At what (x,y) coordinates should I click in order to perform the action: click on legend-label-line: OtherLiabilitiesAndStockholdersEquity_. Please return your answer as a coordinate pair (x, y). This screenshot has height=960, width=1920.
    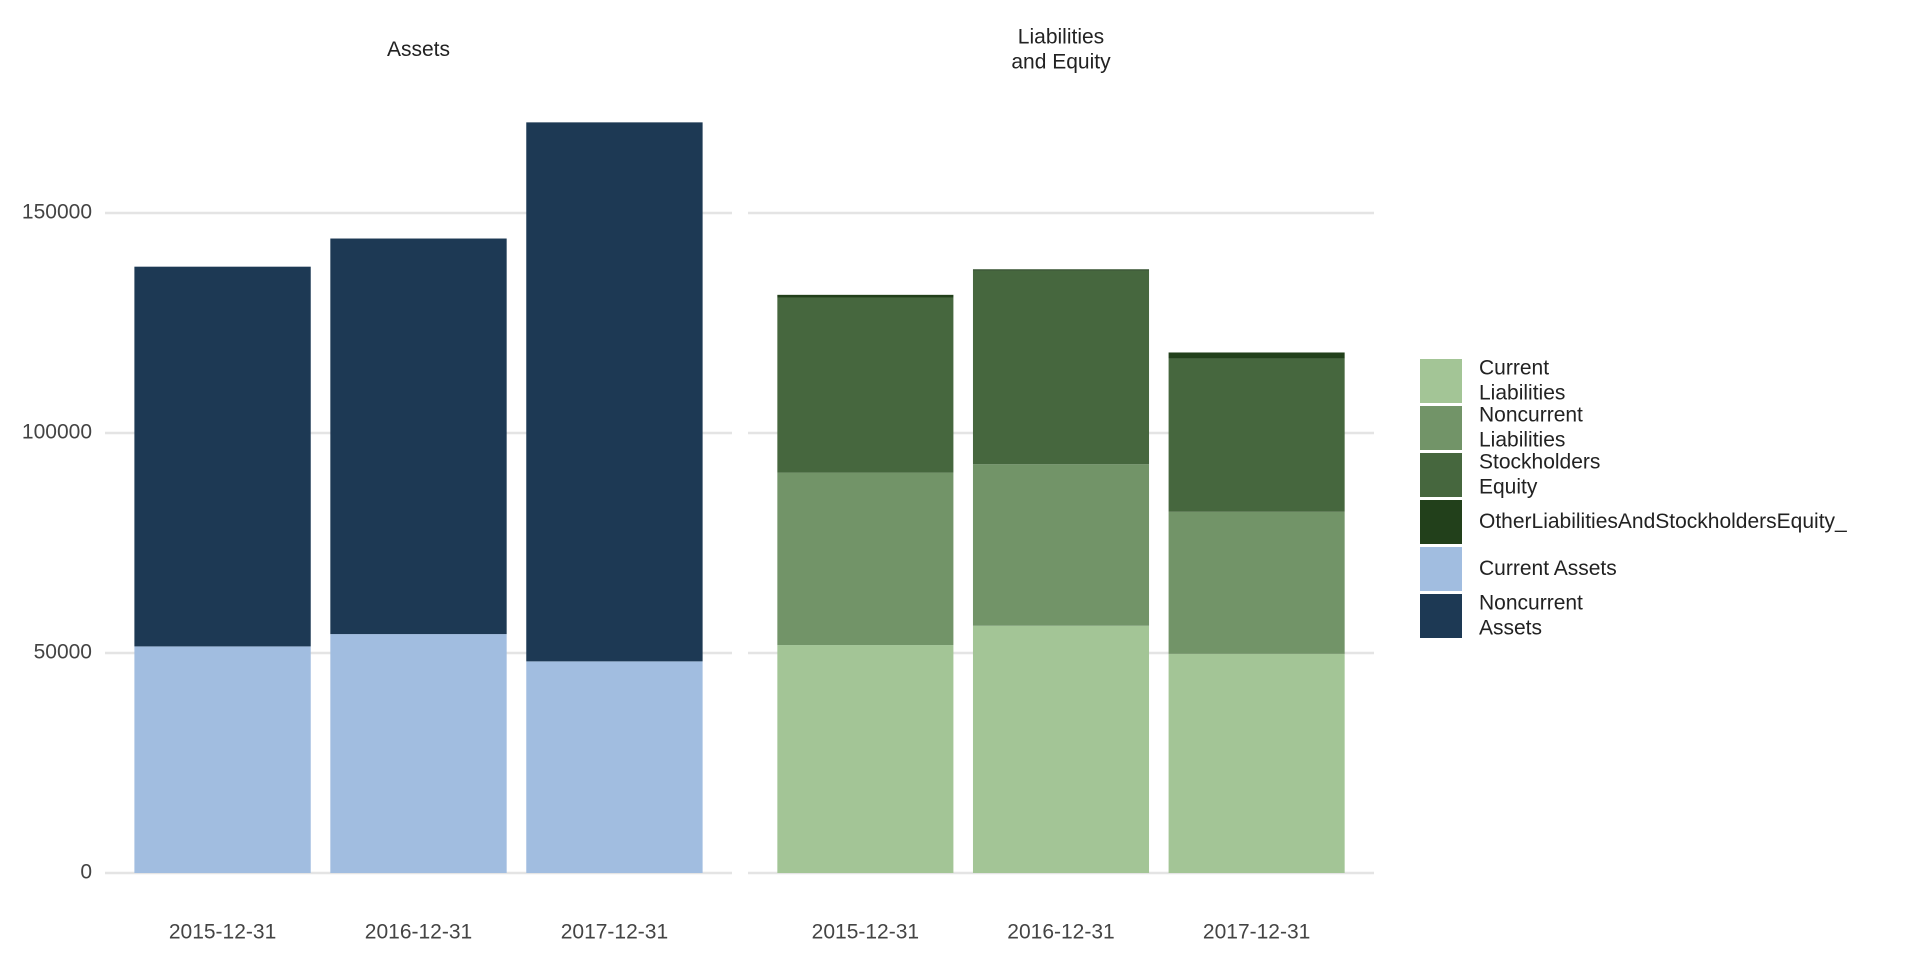
    Looking at the image, I should click on (1663, 521).